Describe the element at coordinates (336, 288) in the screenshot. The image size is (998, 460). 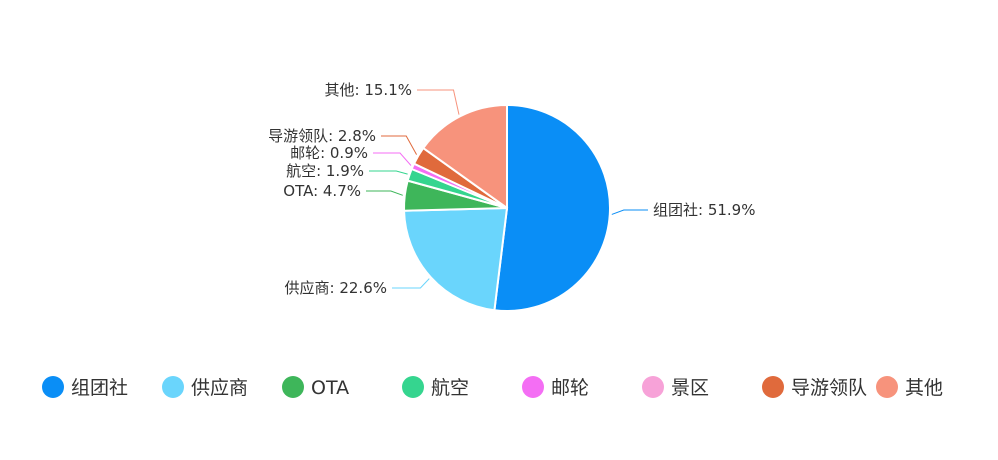
I see `slice-label-1: 供应商: 22.6%` at that location.